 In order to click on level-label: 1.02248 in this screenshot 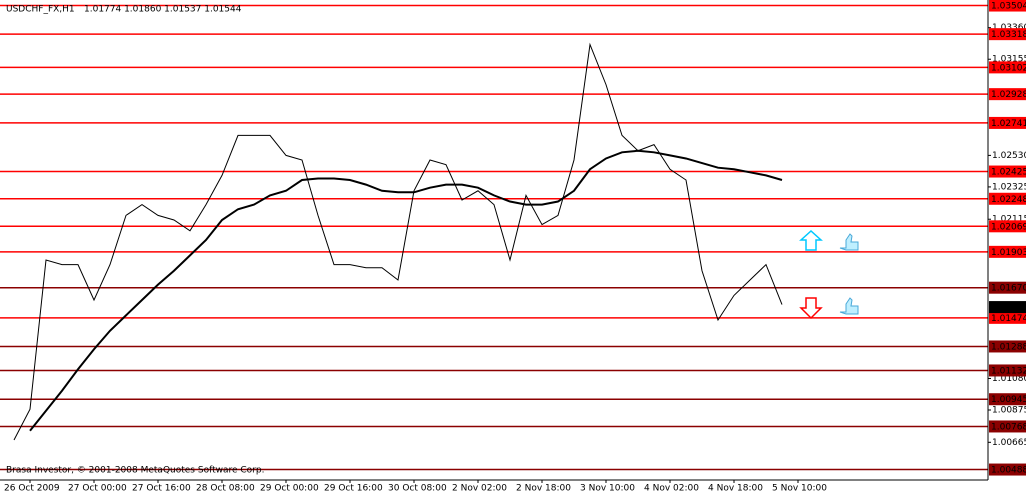, I will do `click(1008, 200)`.